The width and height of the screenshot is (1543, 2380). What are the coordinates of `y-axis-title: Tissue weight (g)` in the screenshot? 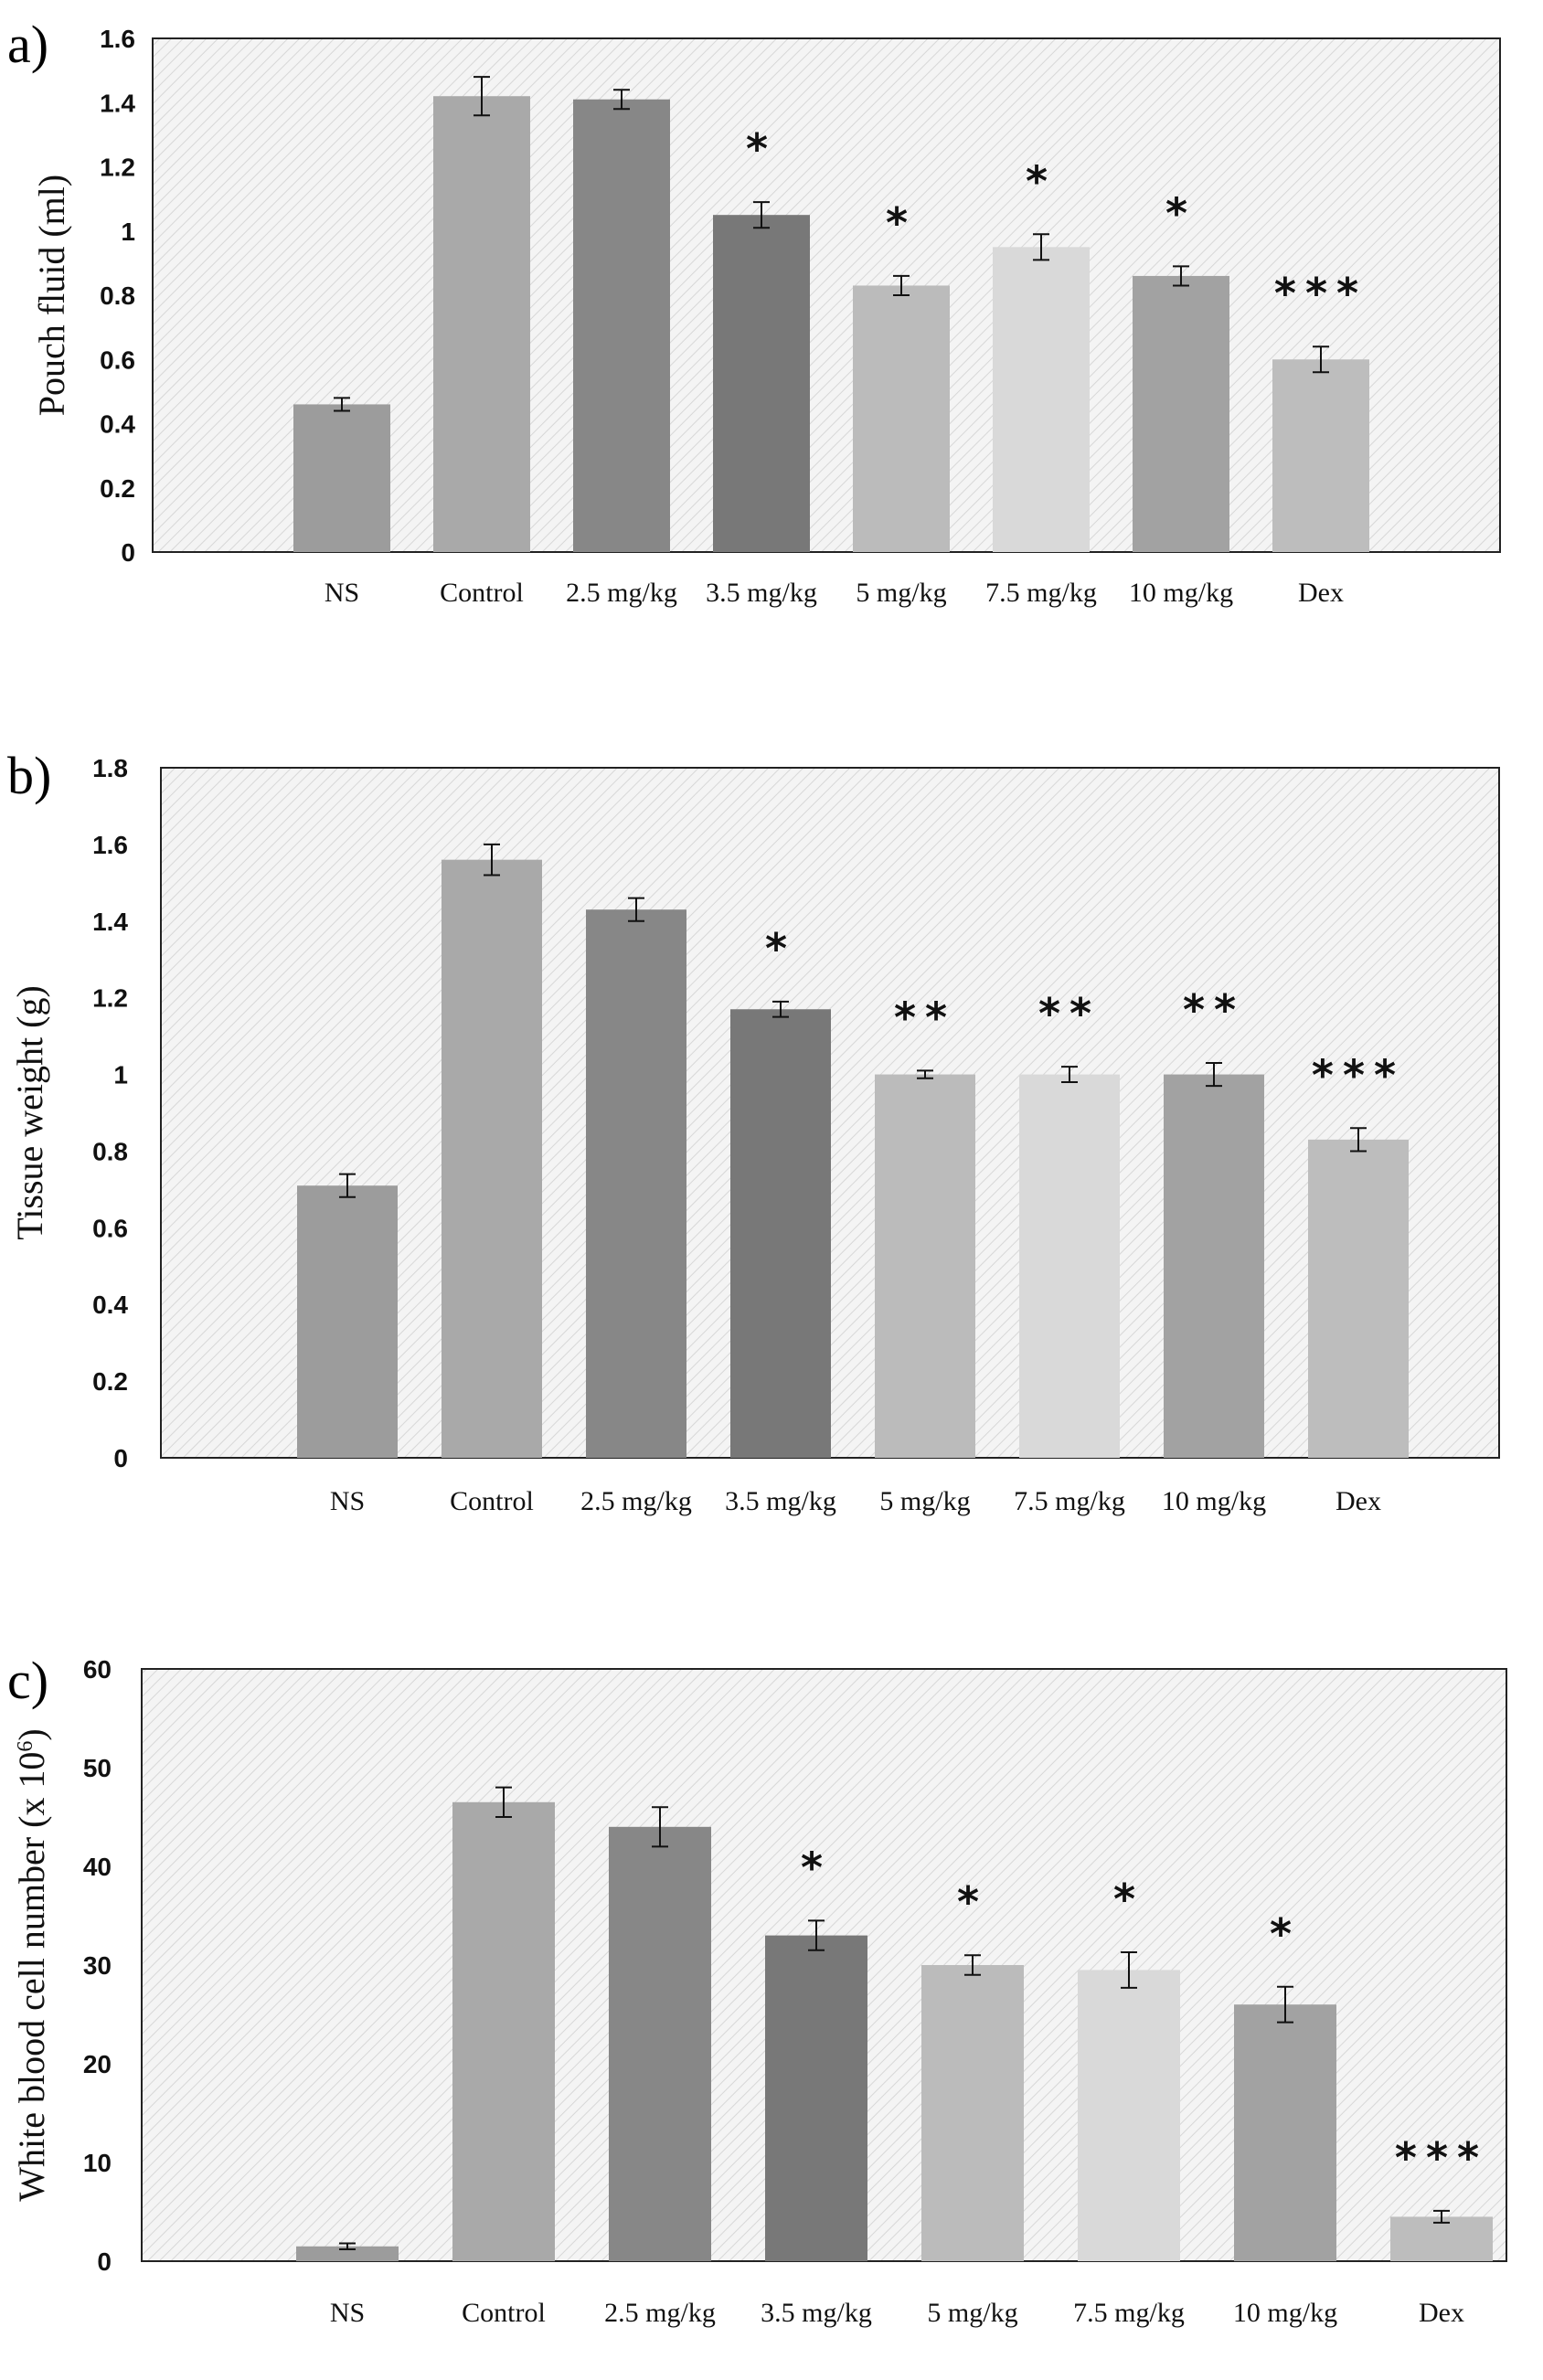 It's located at (29, 1112).